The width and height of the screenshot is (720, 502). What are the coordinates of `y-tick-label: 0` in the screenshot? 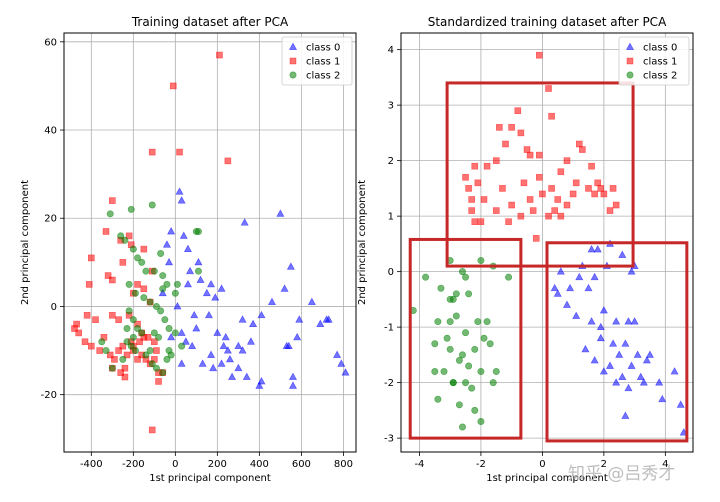 It's located at (54, 307).